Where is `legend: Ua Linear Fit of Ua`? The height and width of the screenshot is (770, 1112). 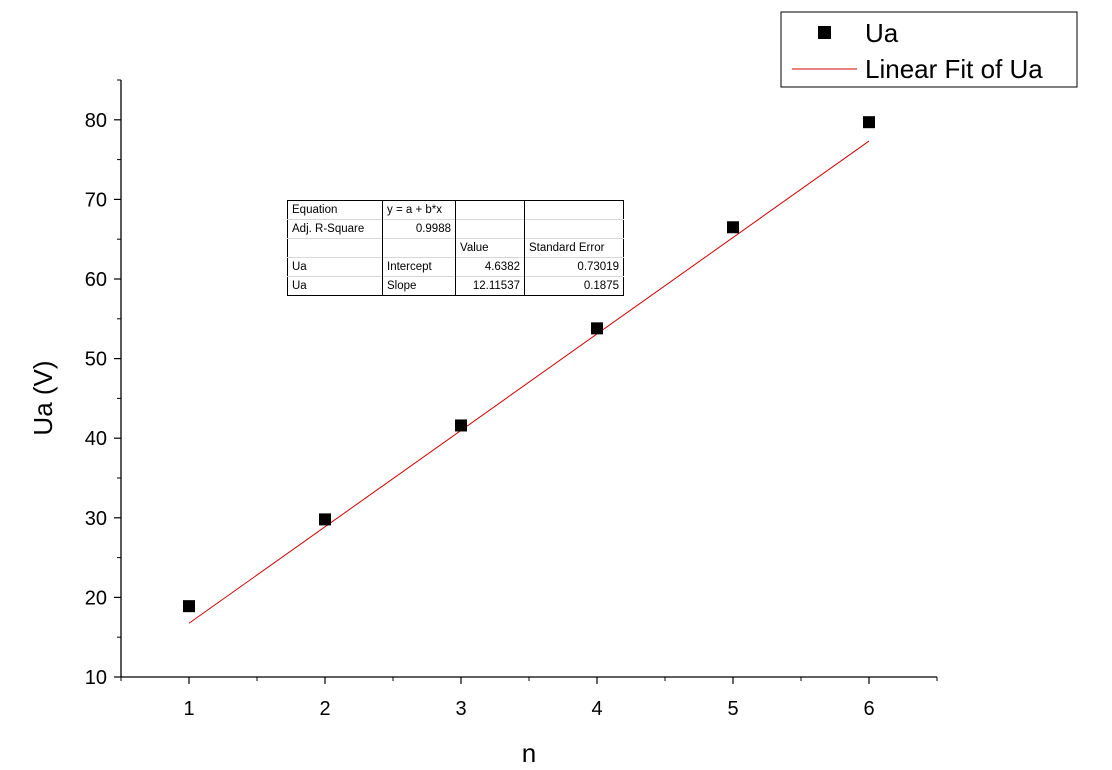 legend: Ua Linear Fit of Ua is located at coordinates (929, 49).